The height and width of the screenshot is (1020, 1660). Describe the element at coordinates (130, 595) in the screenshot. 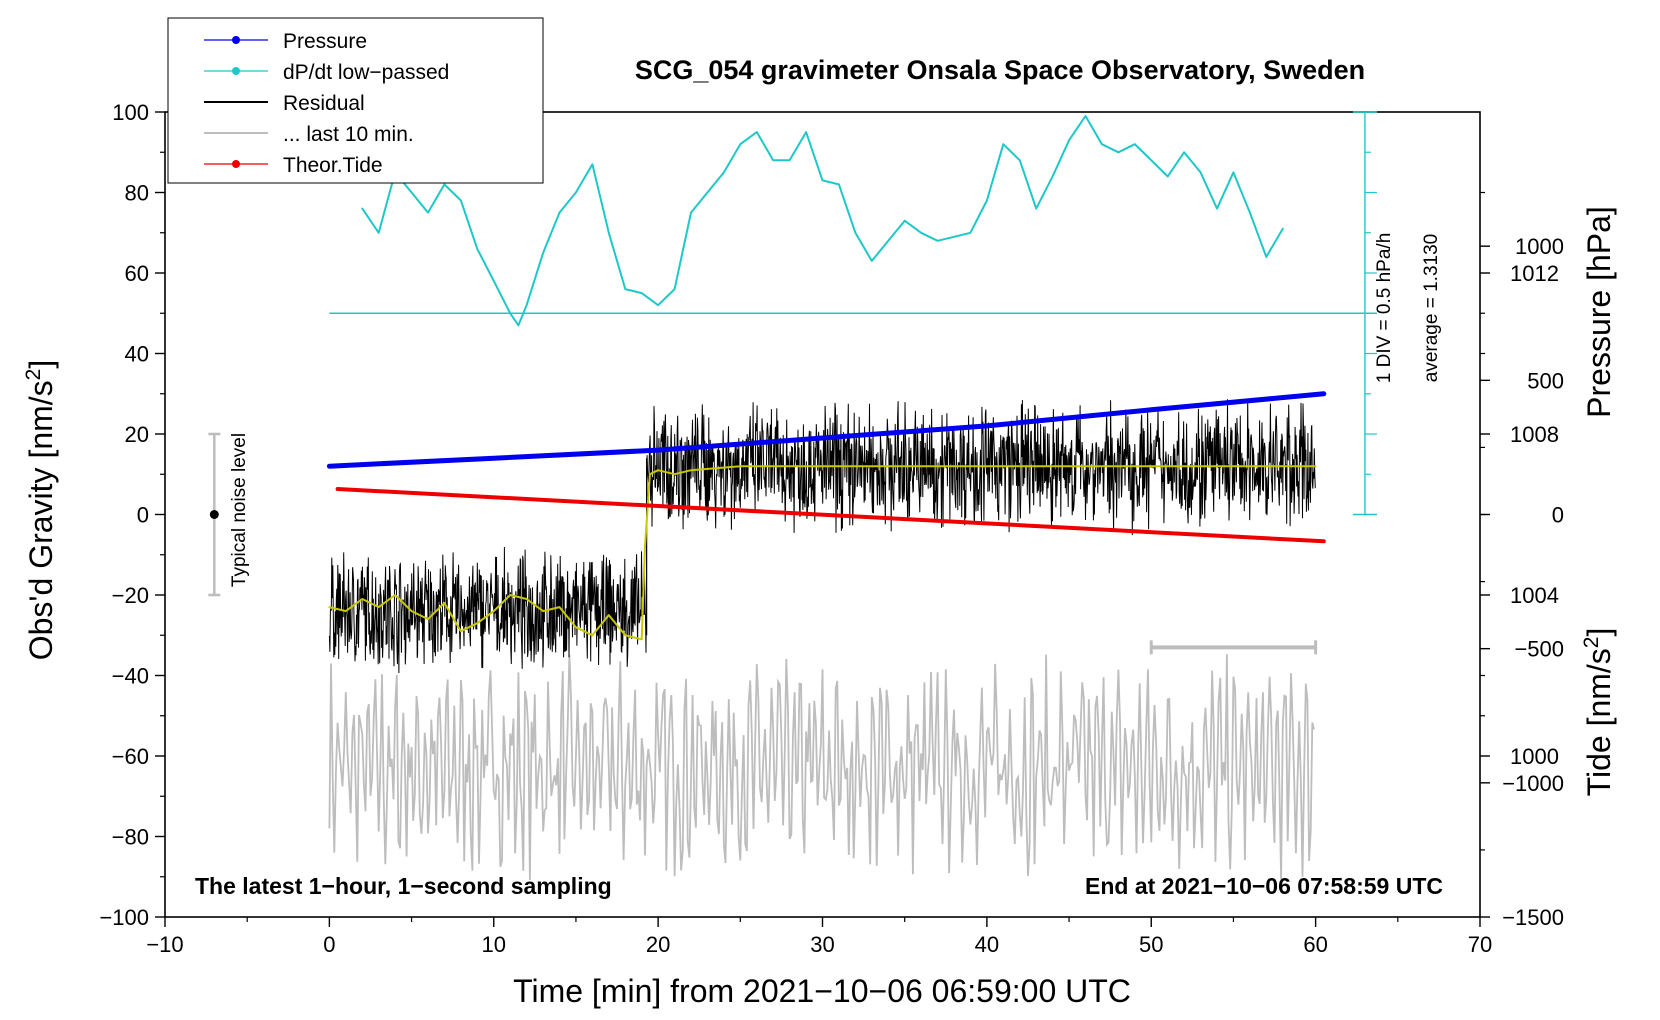

I see `y-tick-label: −20` at that location.